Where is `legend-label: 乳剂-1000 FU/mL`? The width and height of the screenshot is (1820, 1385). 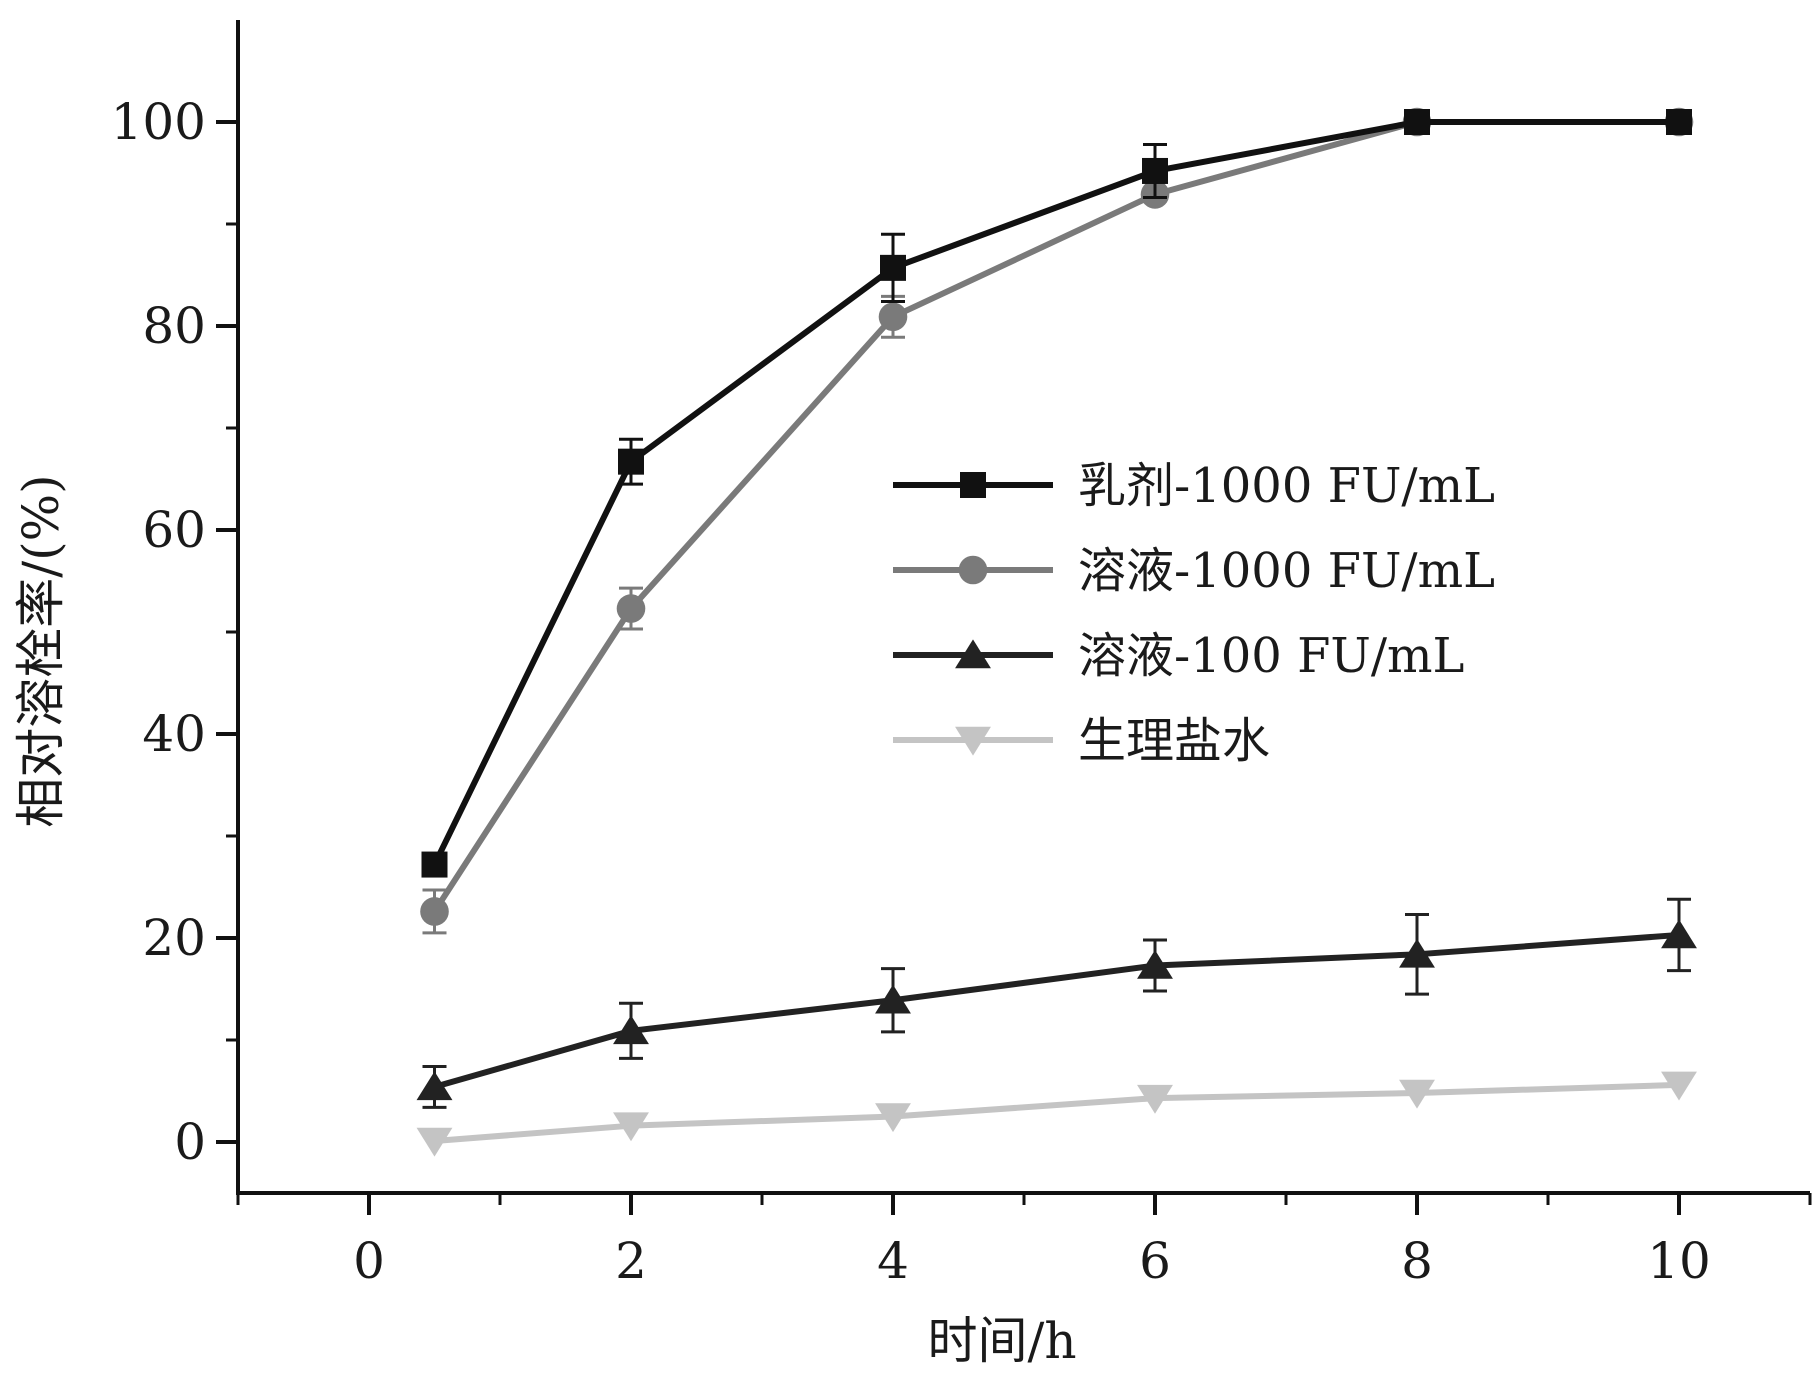 legend-label: 乳剂-1000 FU/mL is located at coordinates (1286, 486).